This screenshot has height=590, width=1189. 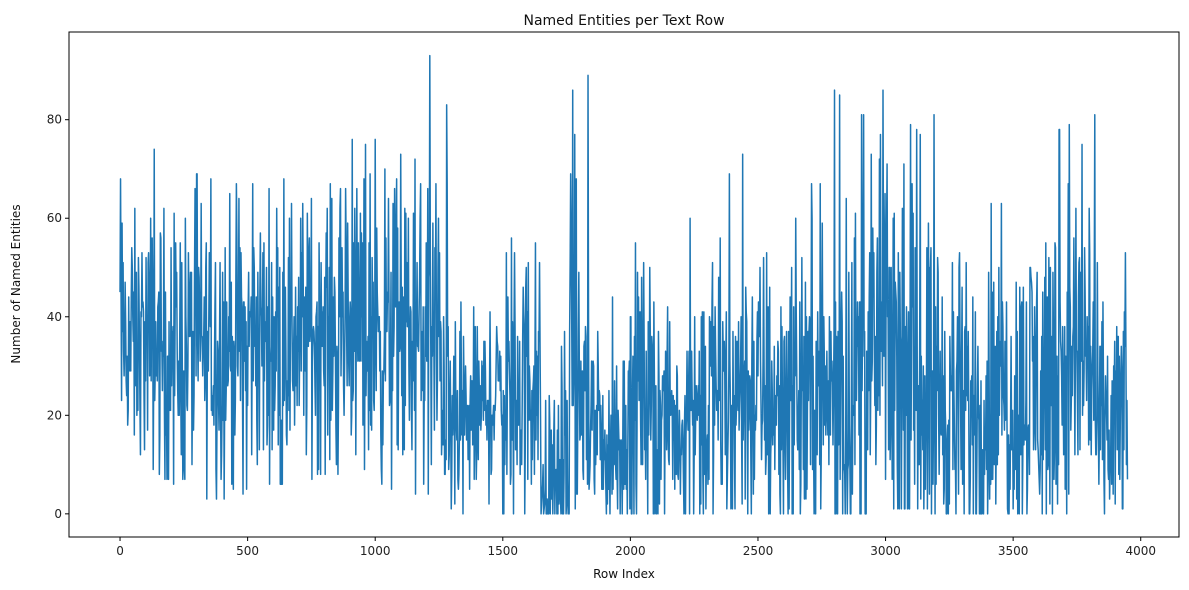 I want to click on x-tick-label: 2500, so click(x=758, y=551).